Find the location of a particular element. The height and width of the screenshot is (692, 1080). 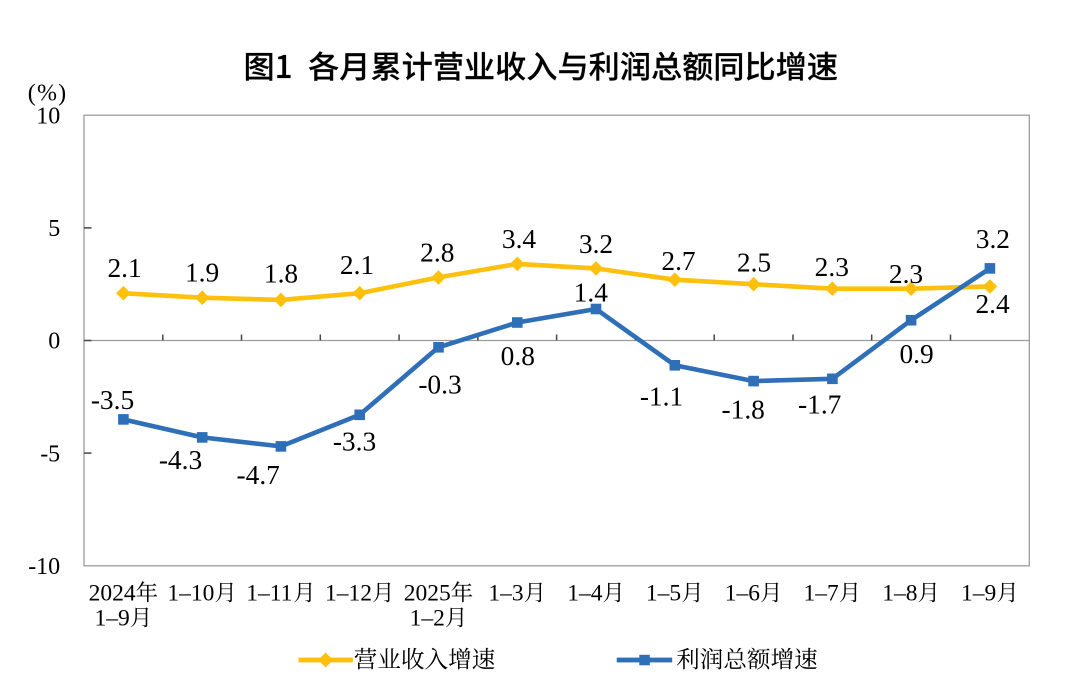

svg-text: 2025 is located at coordinates (427, 594).